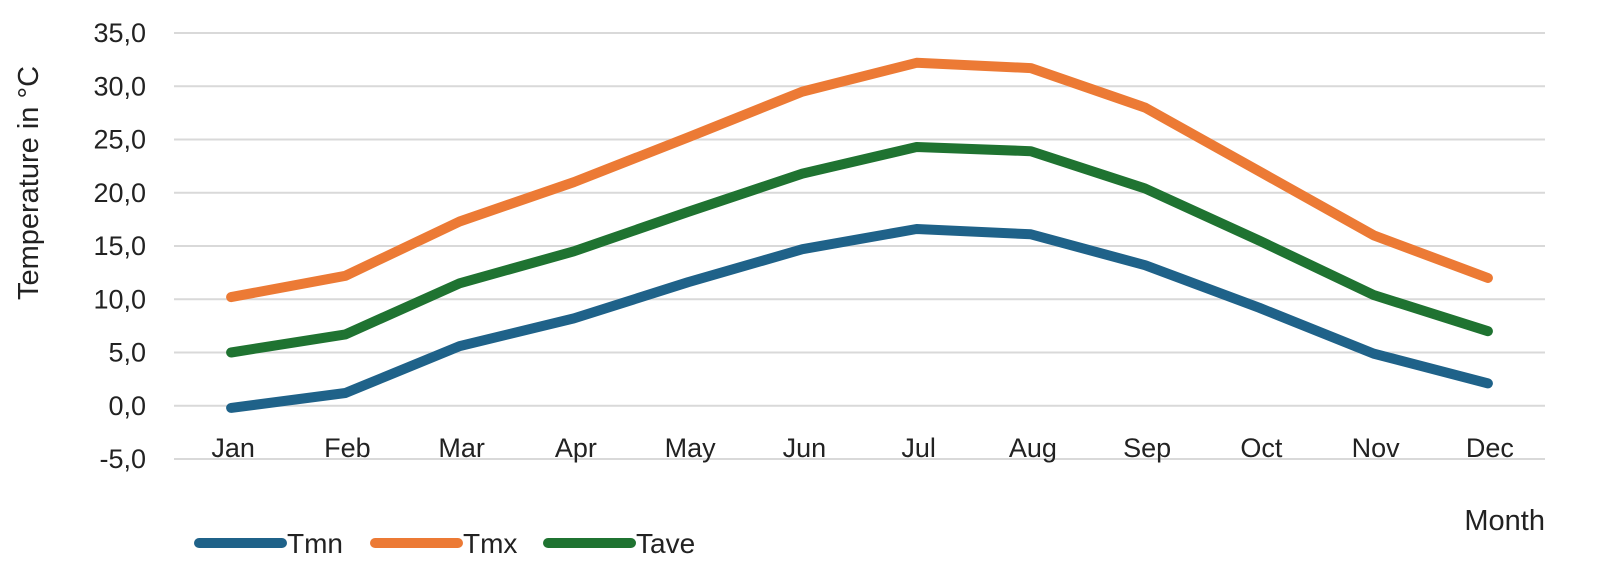  I want to click on x-tick-label: Dec, so click(1490, 448).